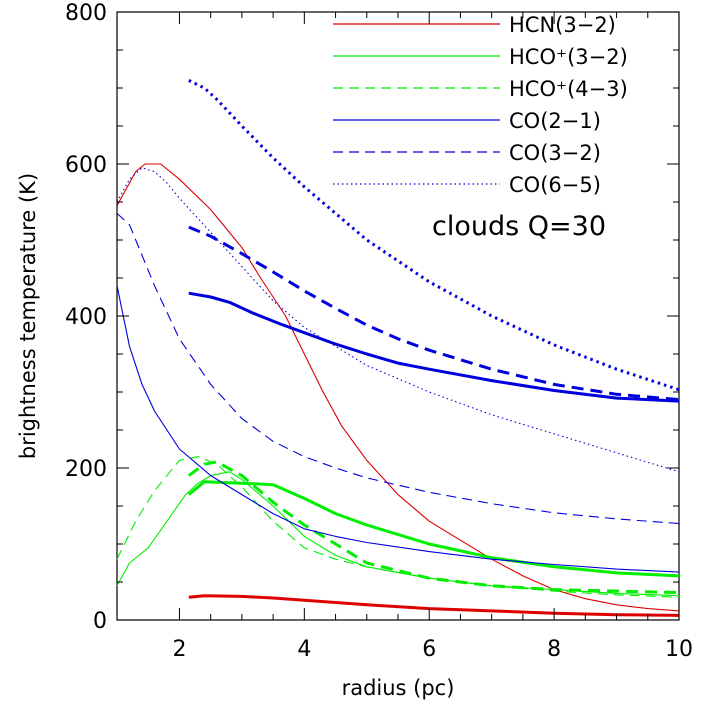  Describe the element at coordinates (86, 317) in the screenshot. I see `y-tick-label: 400` at that location.